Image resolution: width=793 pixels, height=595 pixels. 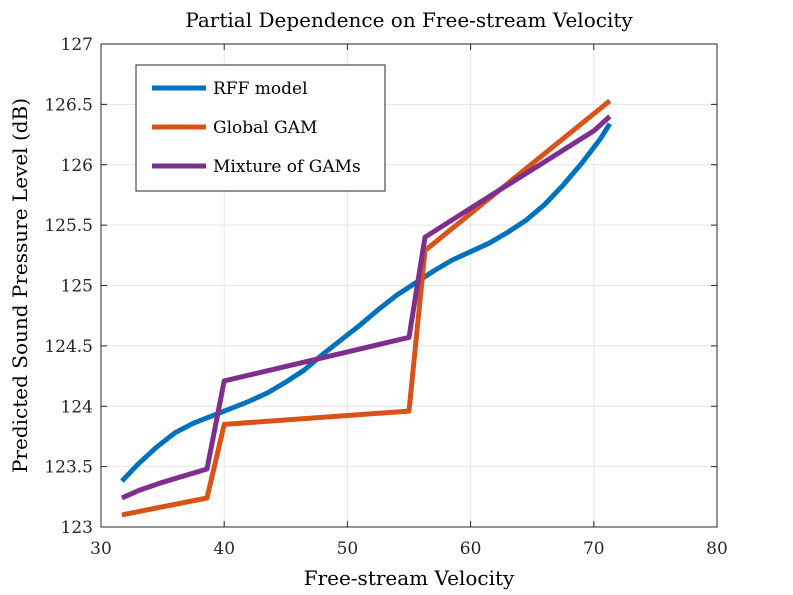 What do you see at coordinates (20, 285) in the screenshot?
I see `y-axis-label: Predicted Sound Pressure Level (dB)` at bounding box center [20, 285].